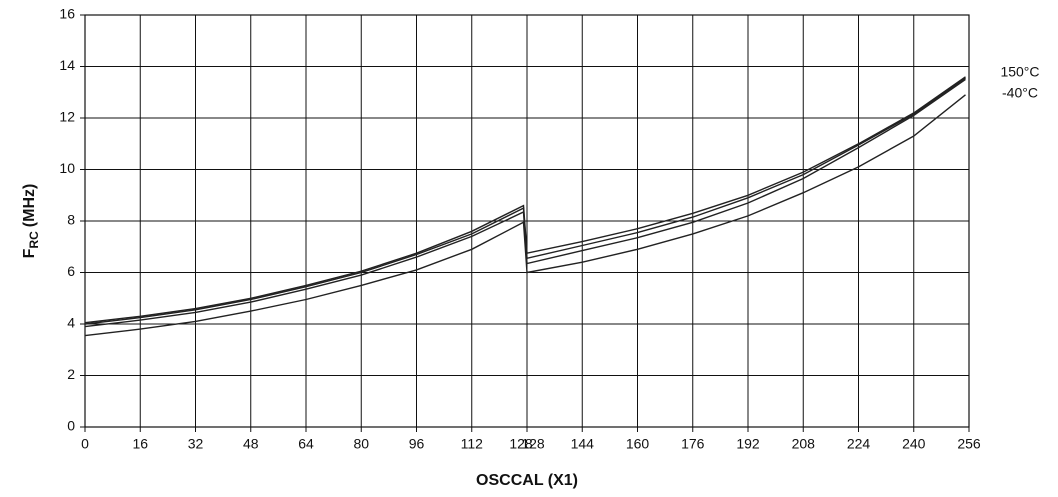  I want to click on y-tick-label: 4, so click(71, 323).